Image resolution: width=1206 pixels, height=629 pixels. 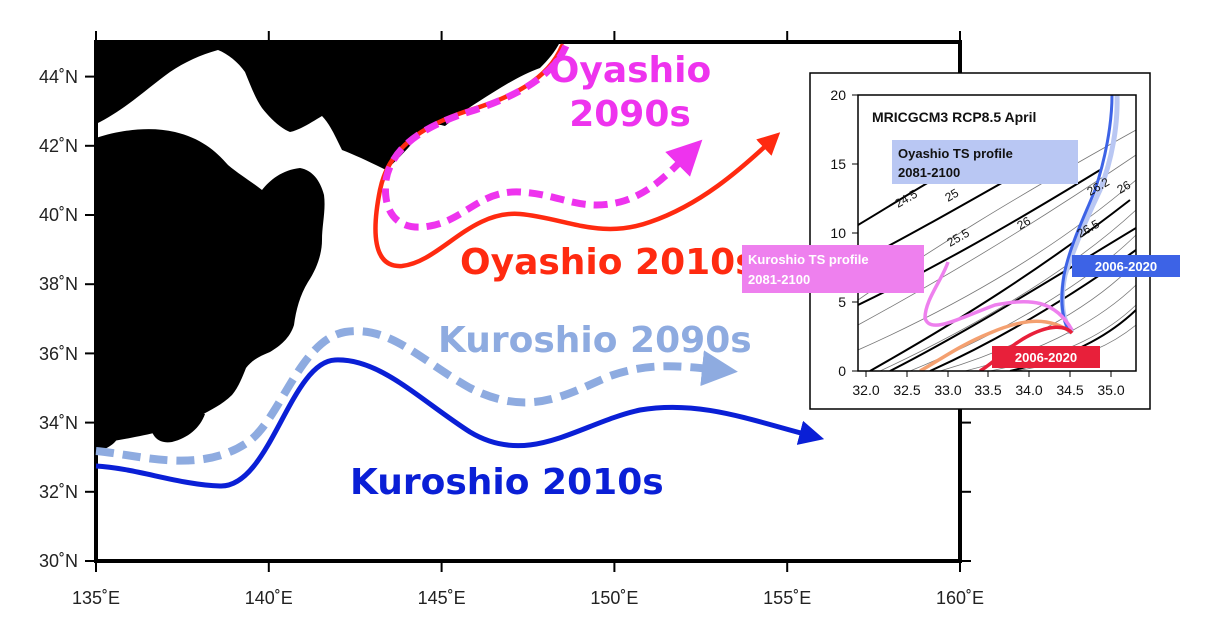 I want to click on inset-x-tick-label: 34.0, so click(x=1028, y=390).